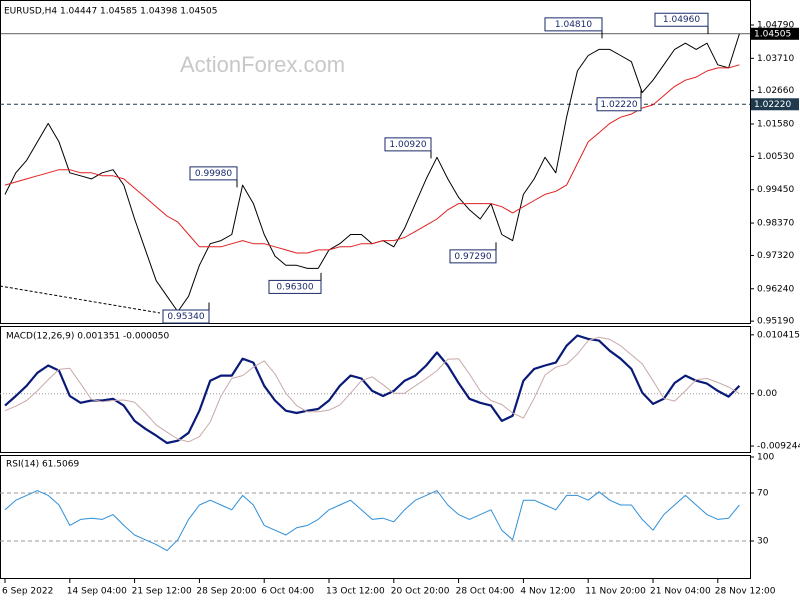  Describe the element at coordinates (680, 592) in the screenshot. I see `x-tick-label: 21 Nov 04:00` at that location.